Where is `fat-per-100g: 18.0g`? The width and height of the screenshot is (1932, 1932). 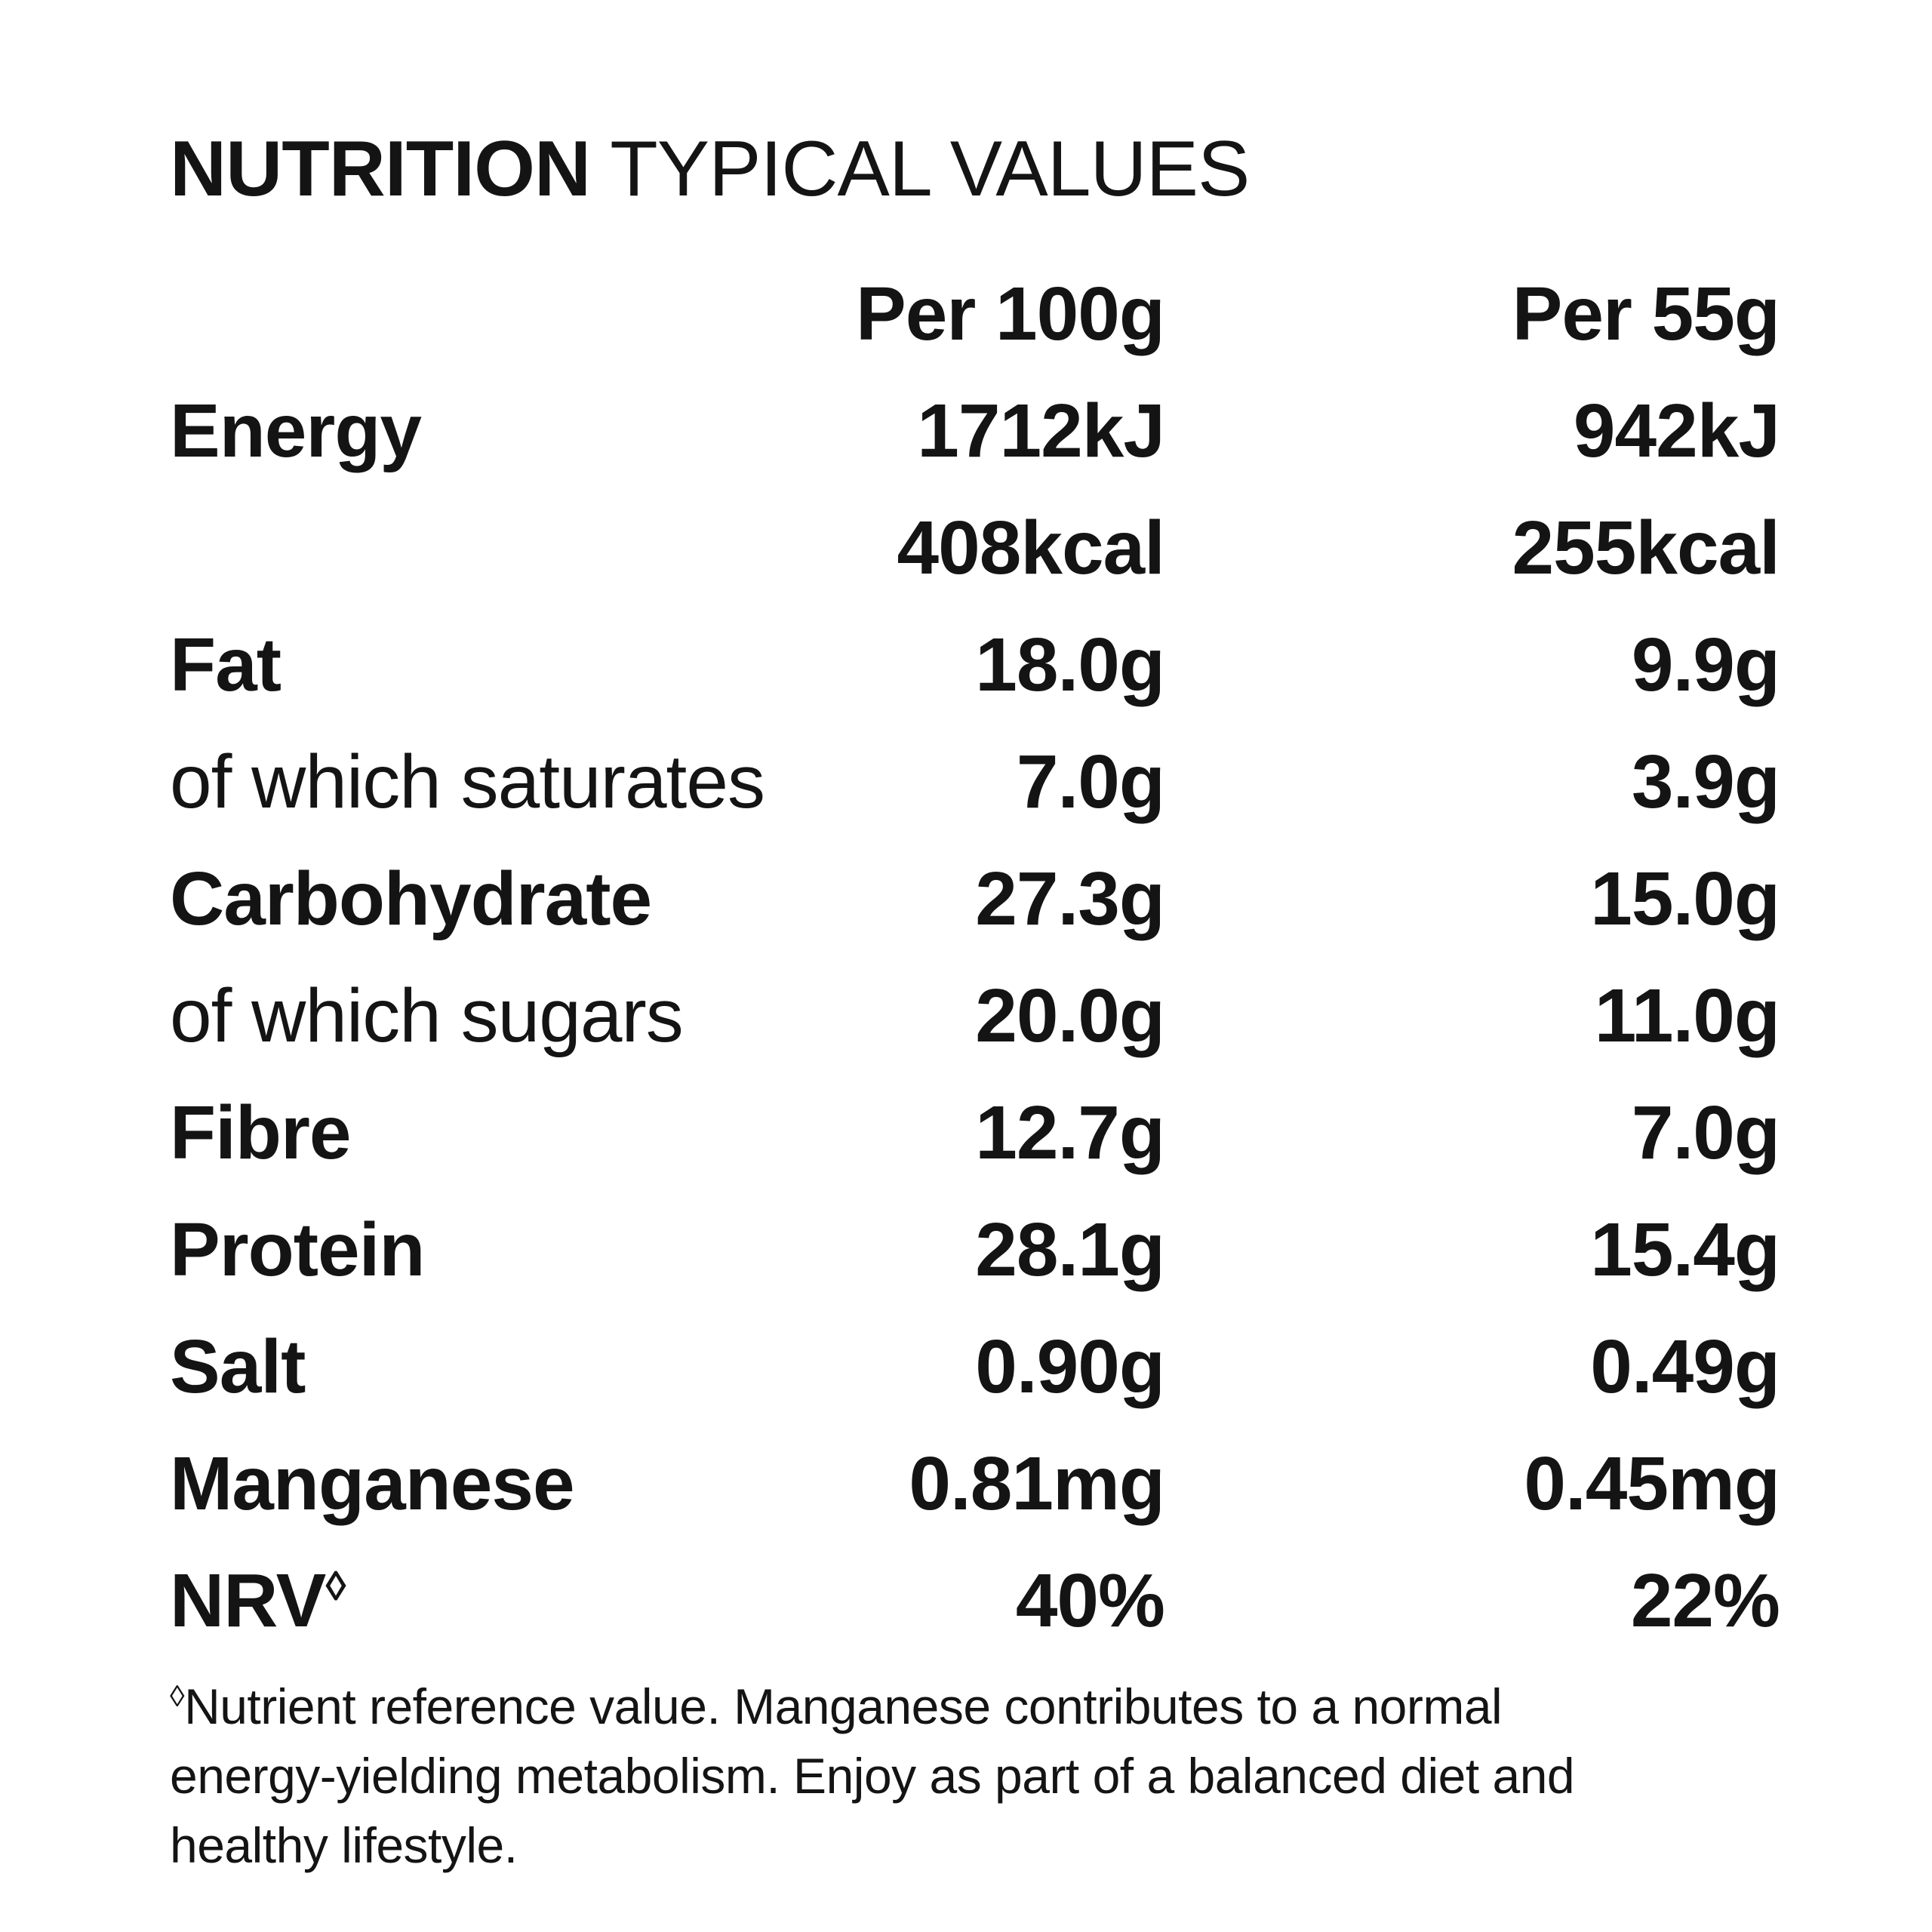
fat-per-100g: 18.0g is located at coordinates (1070, 665).